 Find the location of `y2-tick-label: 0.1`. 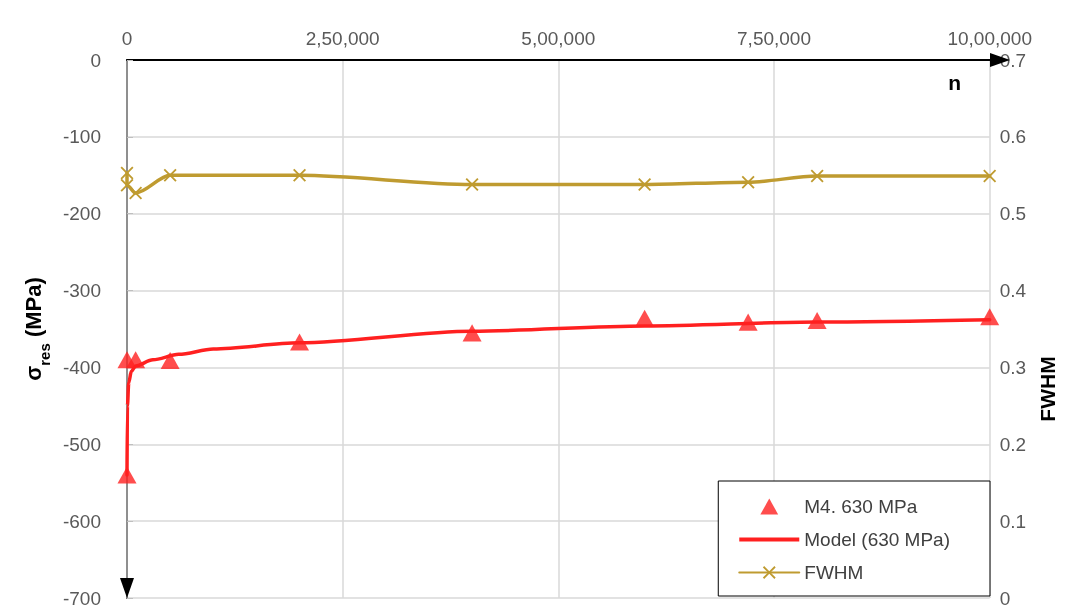

y2-tick-label: 0.1 is located at coordinates (1013, 521).